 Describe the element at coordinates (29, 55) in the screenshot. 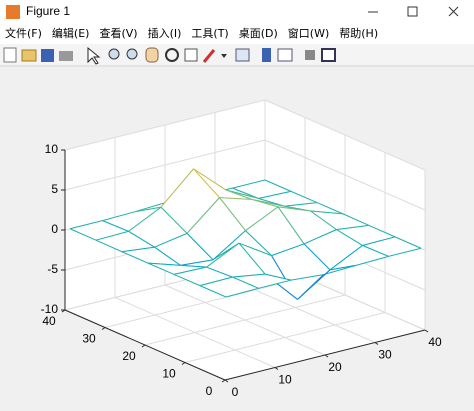

I see `open-icon` at that location.